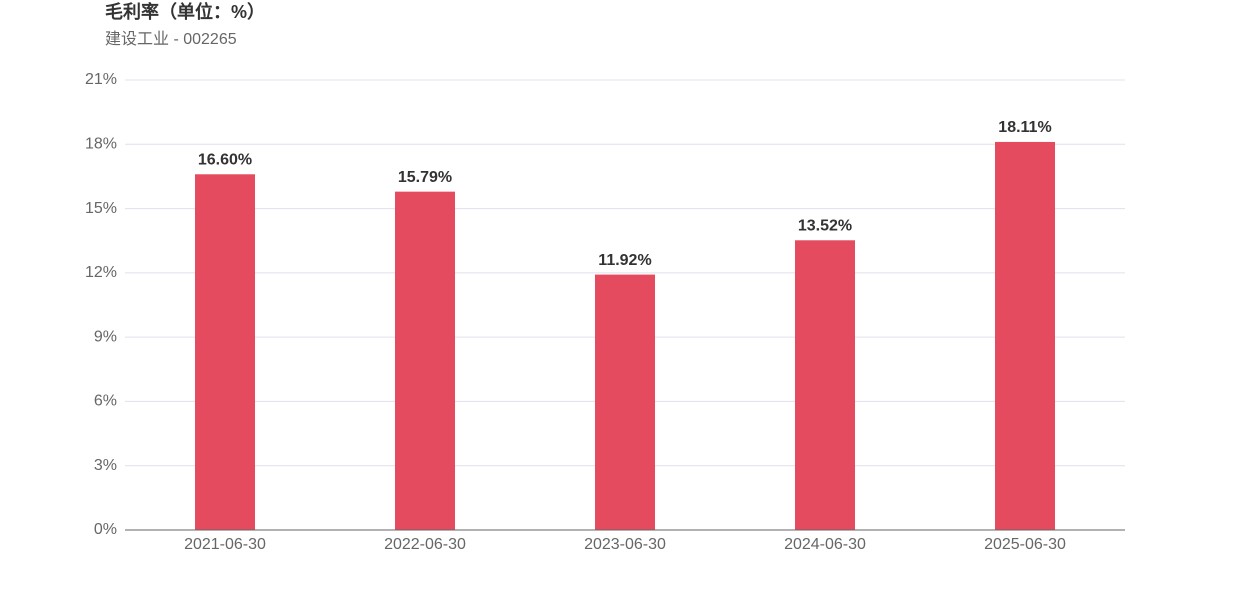 Image resolution: width=1250 pixels, height=605 pixels. I want to click on chart-subtitle: 建设工业 - 002265, so click(171, 39).